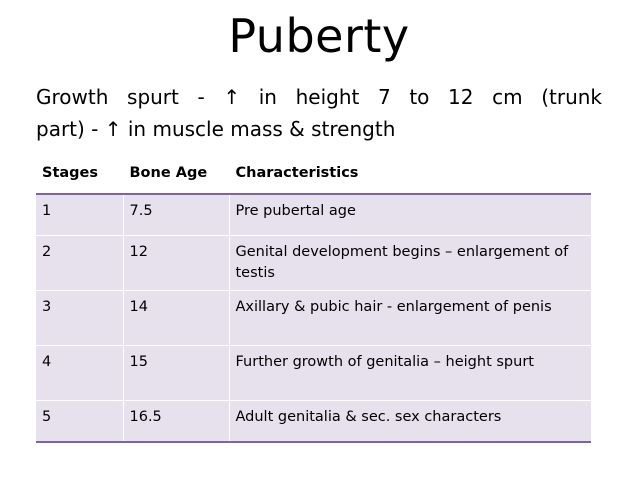 This screenshot has height=479, width=638. Describe the element at coordinates (79, 318) in the screenshot. I see `stage-cell: 3` at that location.